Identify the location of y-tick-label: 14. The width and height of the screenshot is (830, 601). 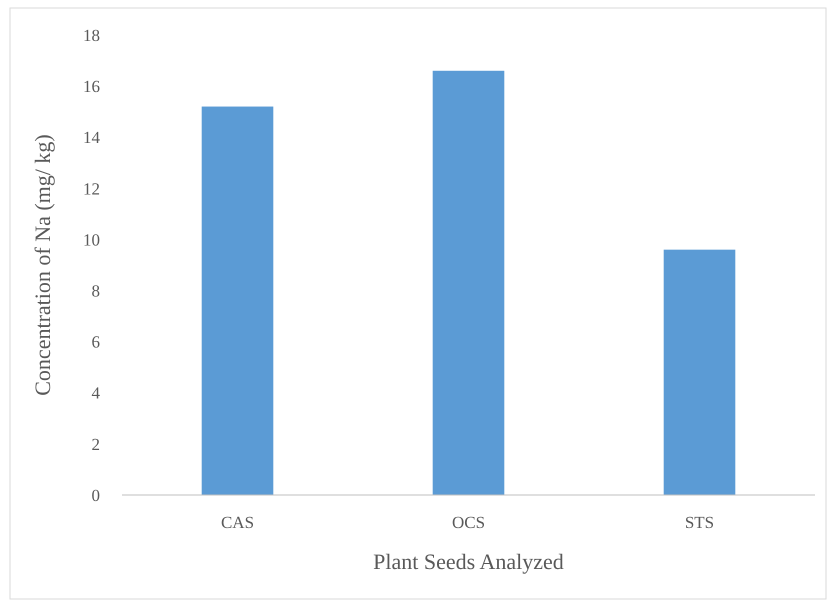
(91, 138).